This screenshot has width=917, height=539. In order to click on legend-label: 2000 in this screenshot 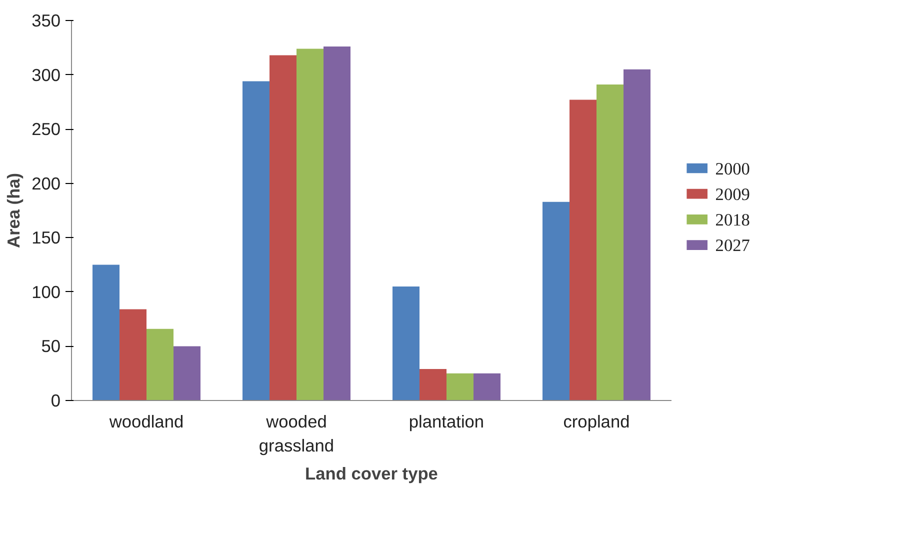, I will do `click(732, 168)`.